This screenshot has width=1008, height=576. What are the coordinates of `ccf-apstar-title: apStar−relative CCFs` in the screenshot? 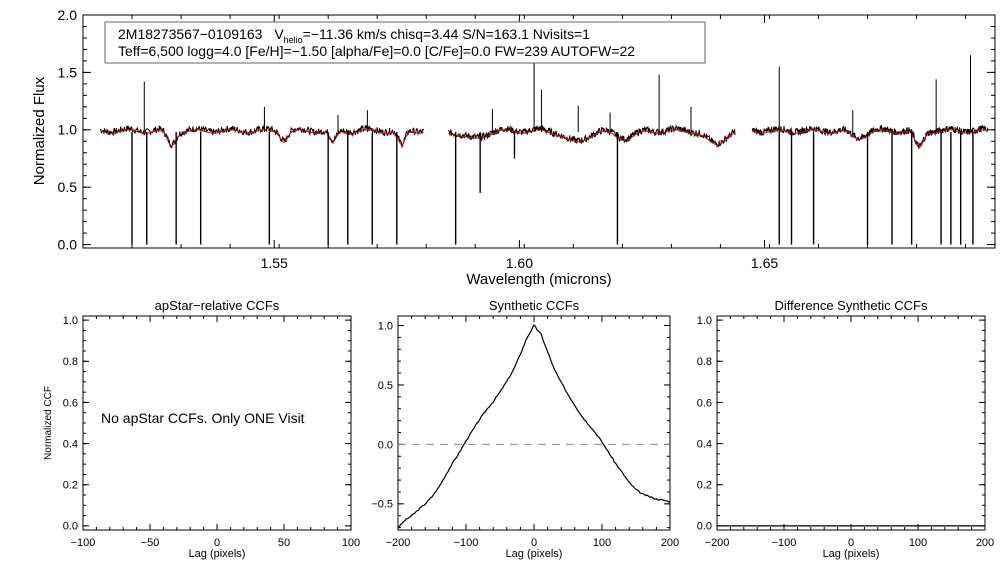 It's located at (217, 305).